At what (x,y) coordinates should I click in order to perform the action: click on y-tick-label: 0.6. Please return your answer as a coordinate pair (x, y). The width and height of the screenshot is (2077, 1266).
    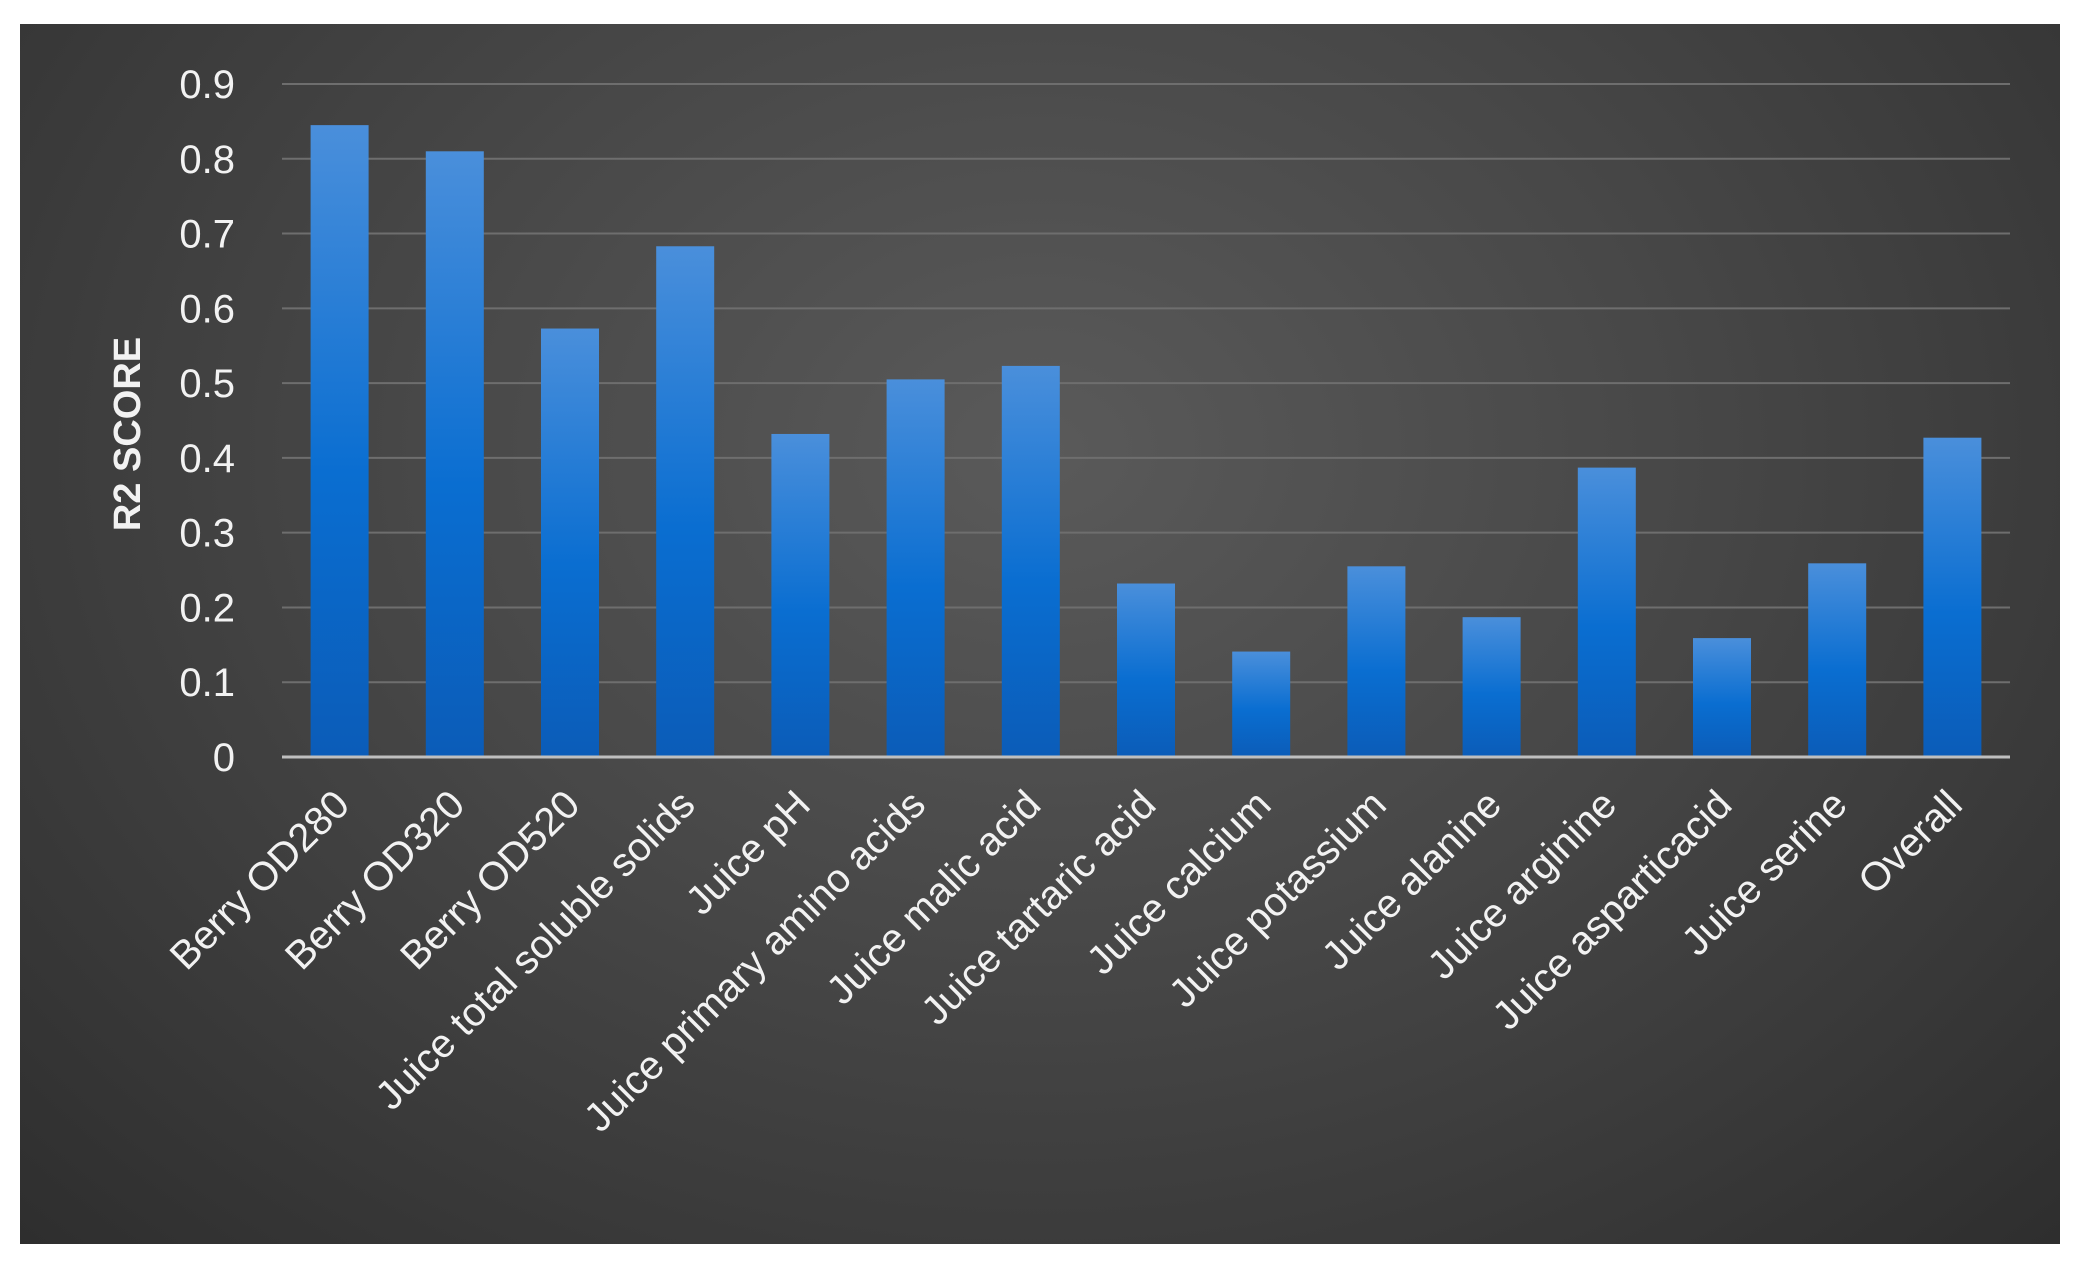
    Looking at the image, I should click on (207, 309).